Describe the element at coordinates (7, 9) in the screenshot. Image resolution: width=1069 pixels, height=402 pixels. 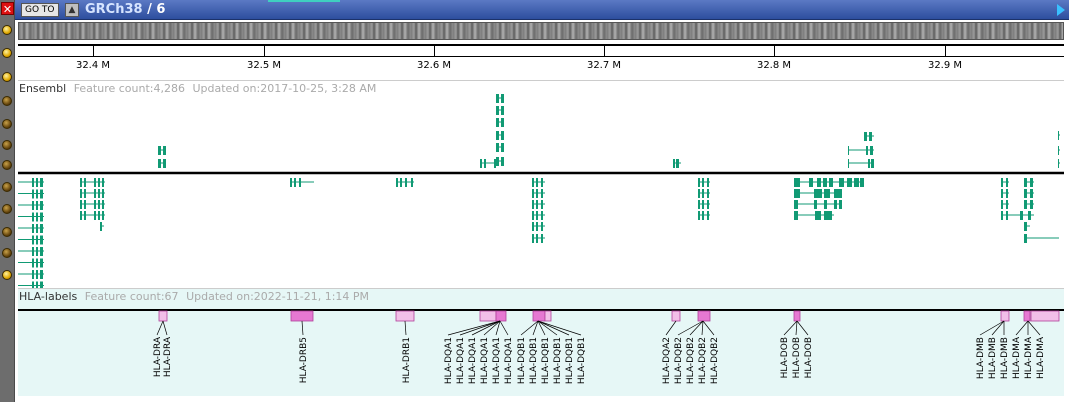
I see `close-icon: ✕` at that location.